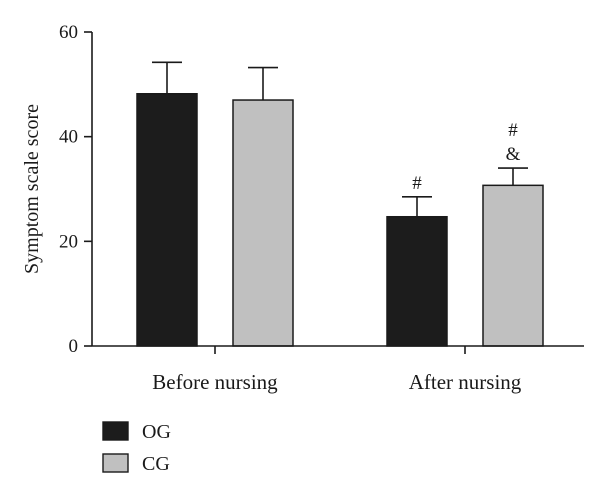  Describe the element at coordinates (74, 346) in the screenshot. I see `y-tick-label-0: 0` at that location.